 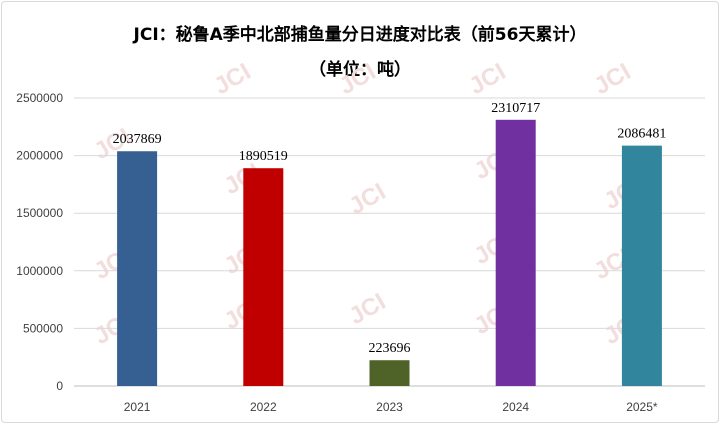 I want to click on data-label: 1890519, so click(x=263, y=156).